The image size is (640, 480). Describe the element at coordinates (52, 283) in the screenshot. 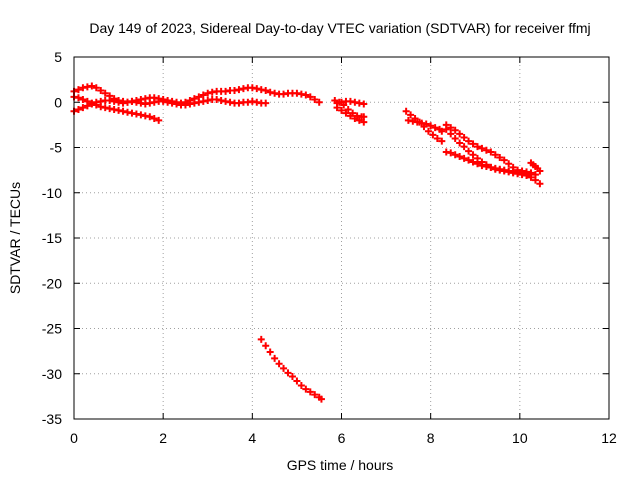

I see `y-tick-label: -20` at that location.